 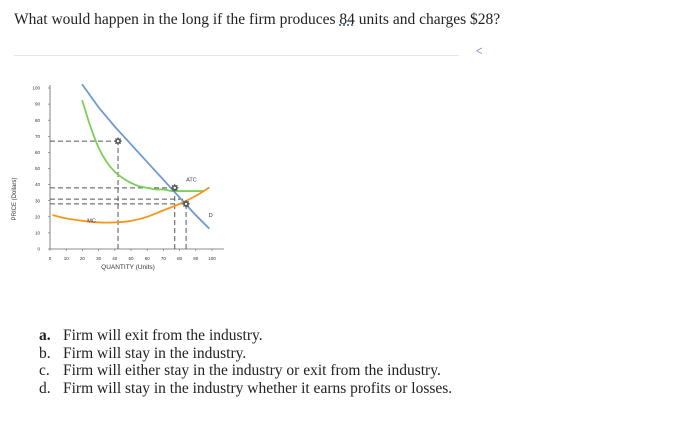 I want to click on x-tick-label: 30, so click(x=99, y=258).